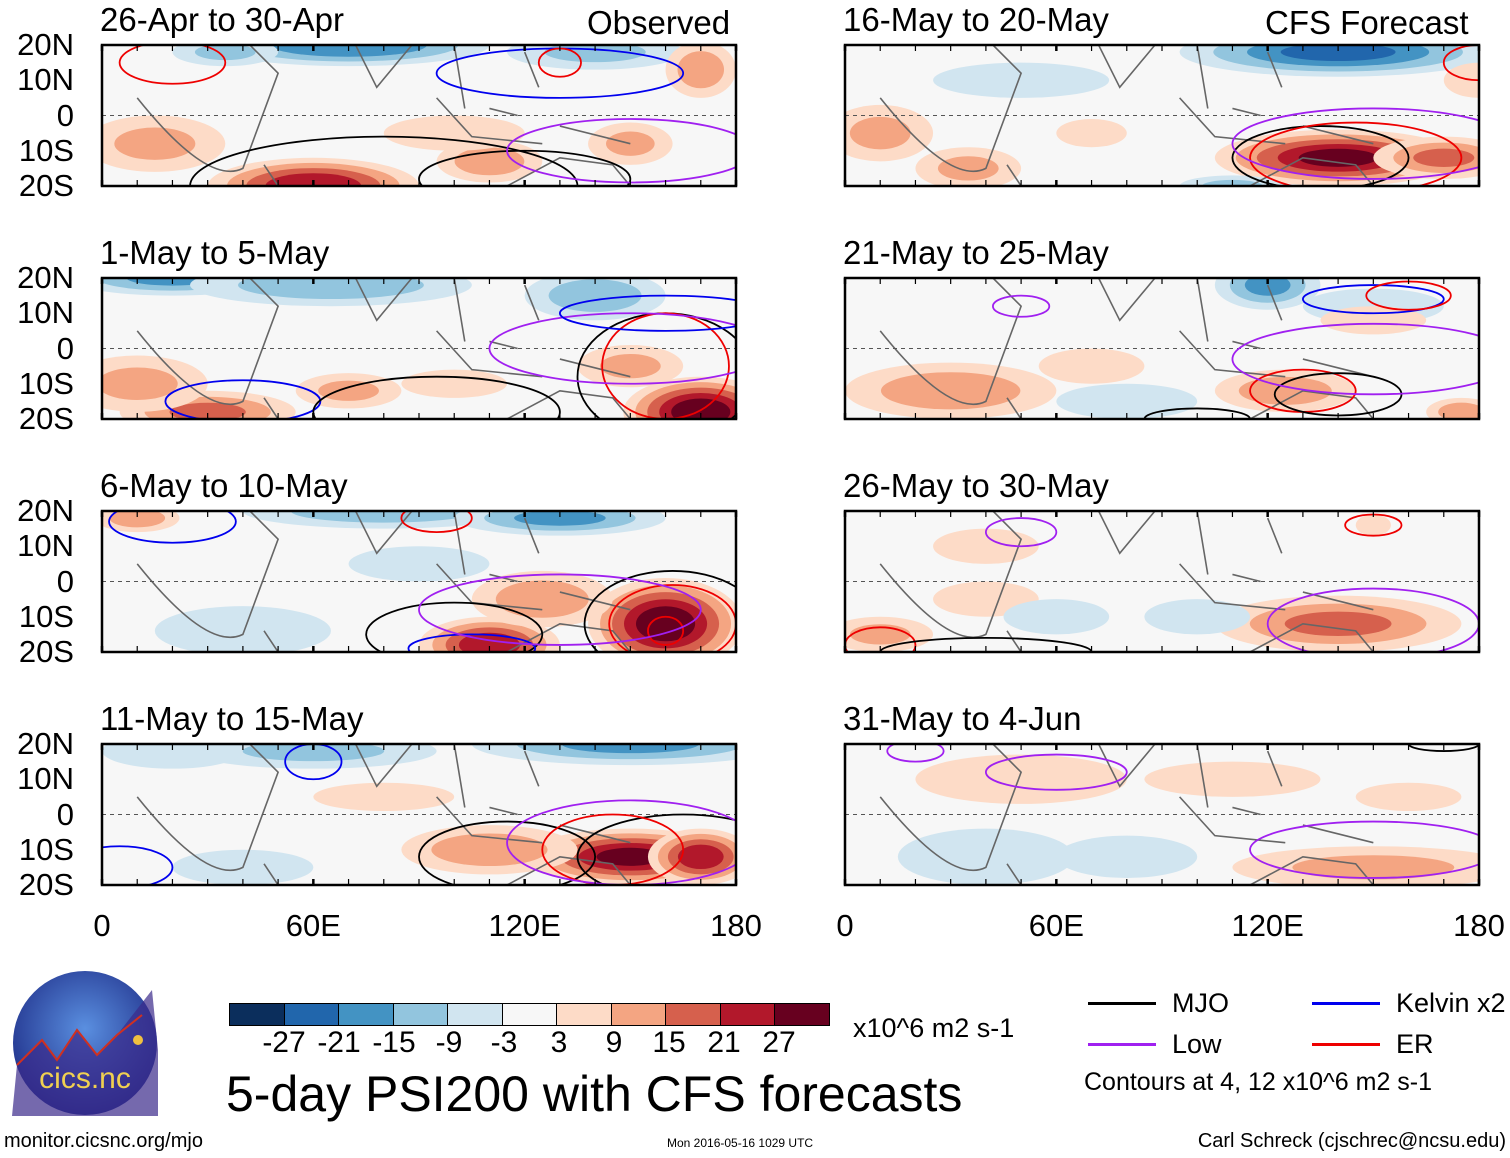 This screenshot has height=1158, width=1510. I want to click on colorbar-label: 15, so click(669, 1042).